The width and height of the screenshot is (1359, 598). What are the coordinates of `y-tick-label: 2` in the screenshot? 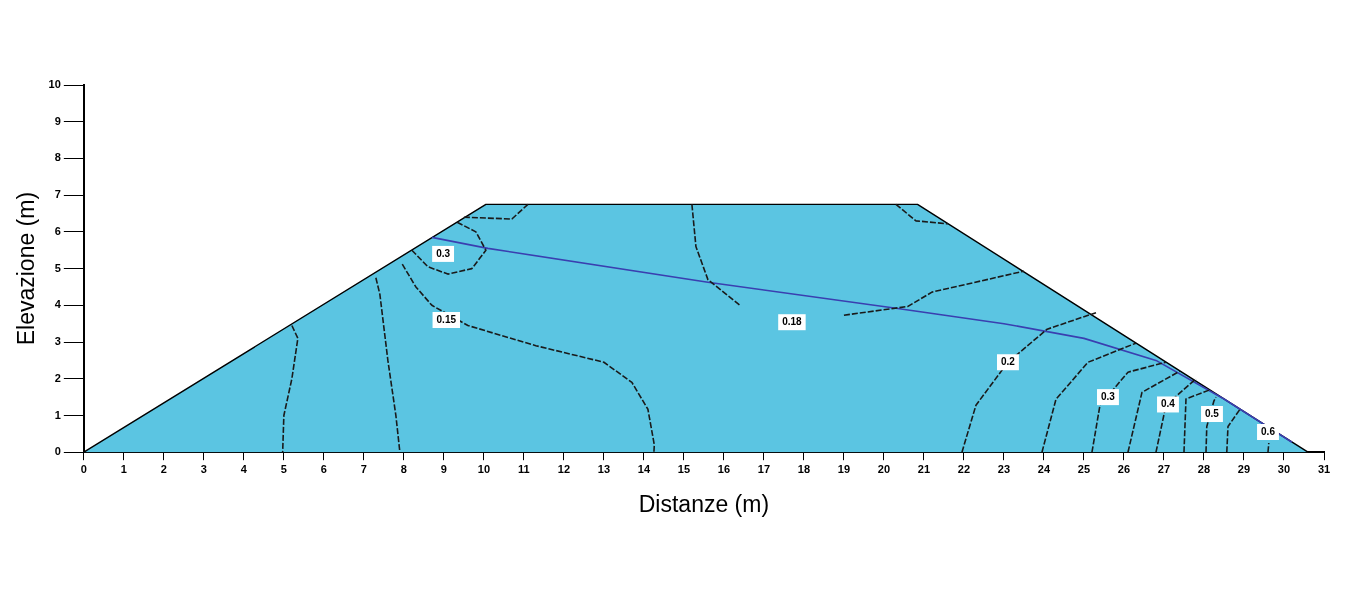 It's located at (57, 377).